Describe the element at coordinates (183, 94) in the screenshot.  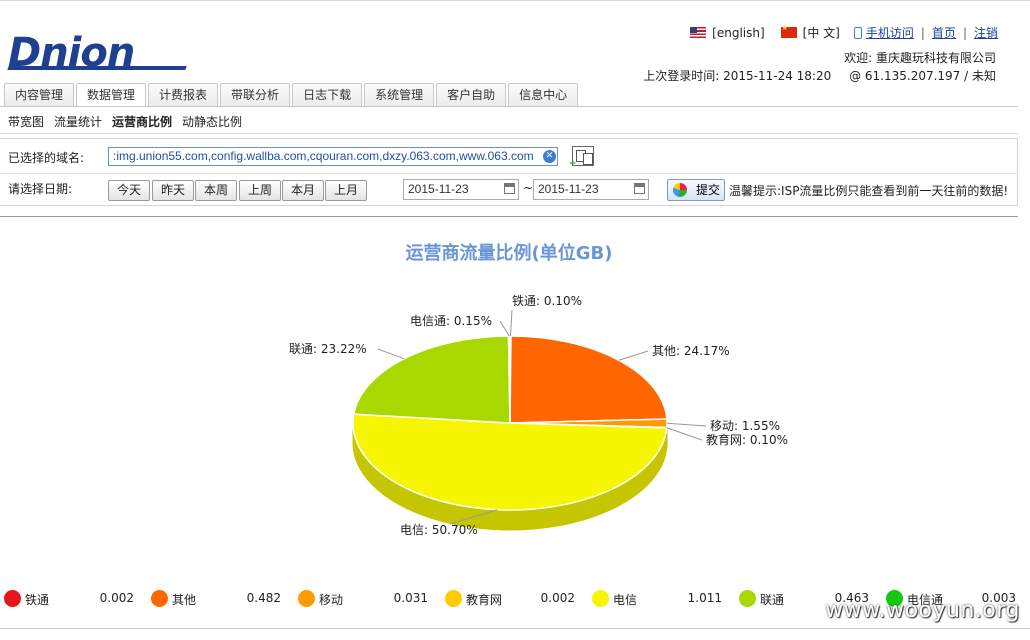
I see `tab-billing-report: 计费报表` at that location.